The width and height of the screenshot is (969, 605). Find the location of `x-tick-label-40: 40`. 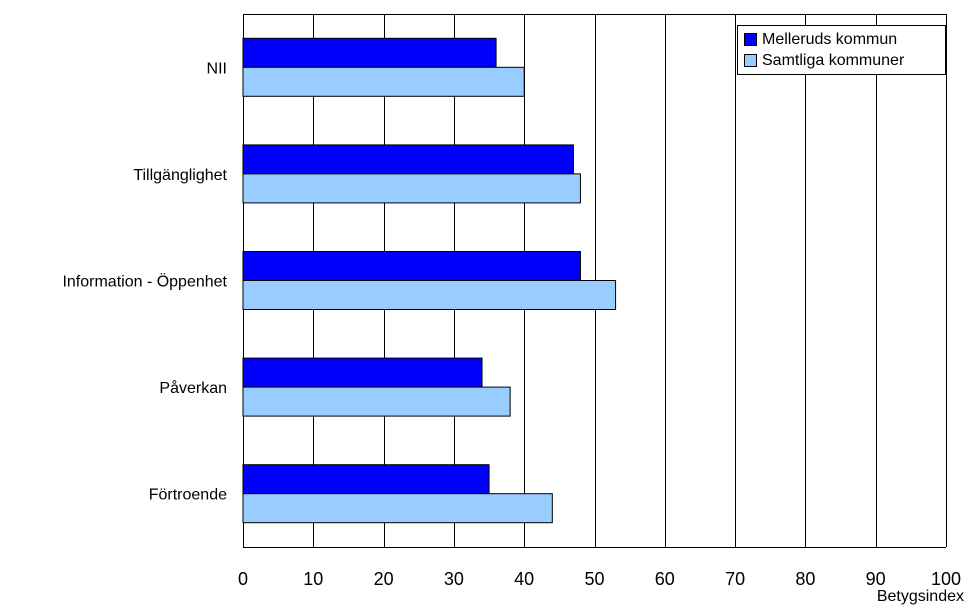

x-tick-label-40: 40 is located at coordinates (524, 579).